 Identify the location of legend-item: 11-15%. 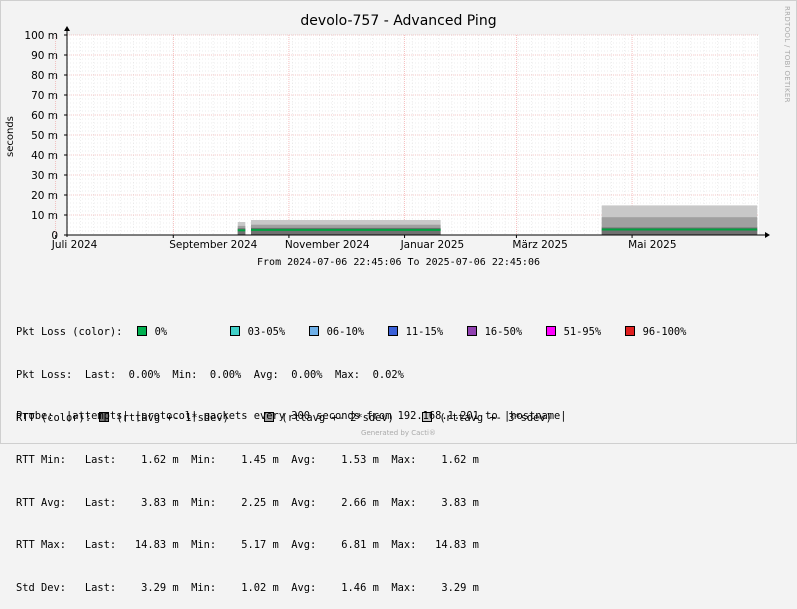
(426, 332).